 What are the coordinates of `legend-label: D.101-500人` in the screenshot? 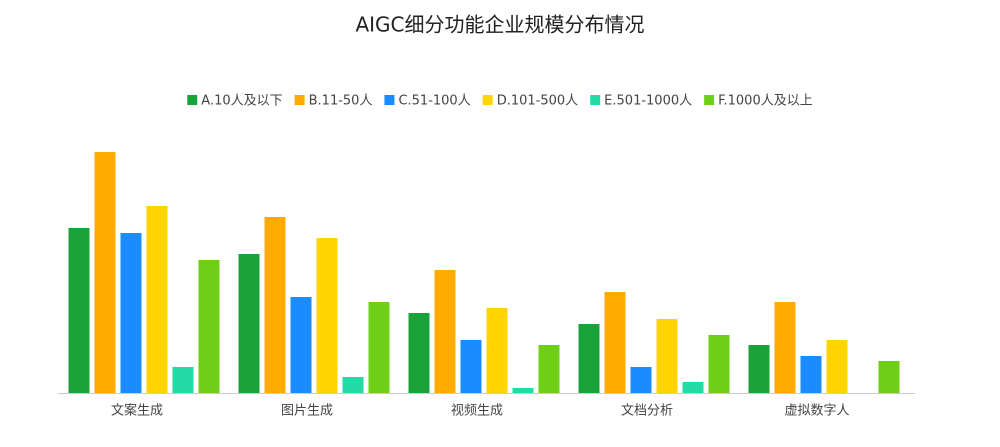 It's located at (537, 101).